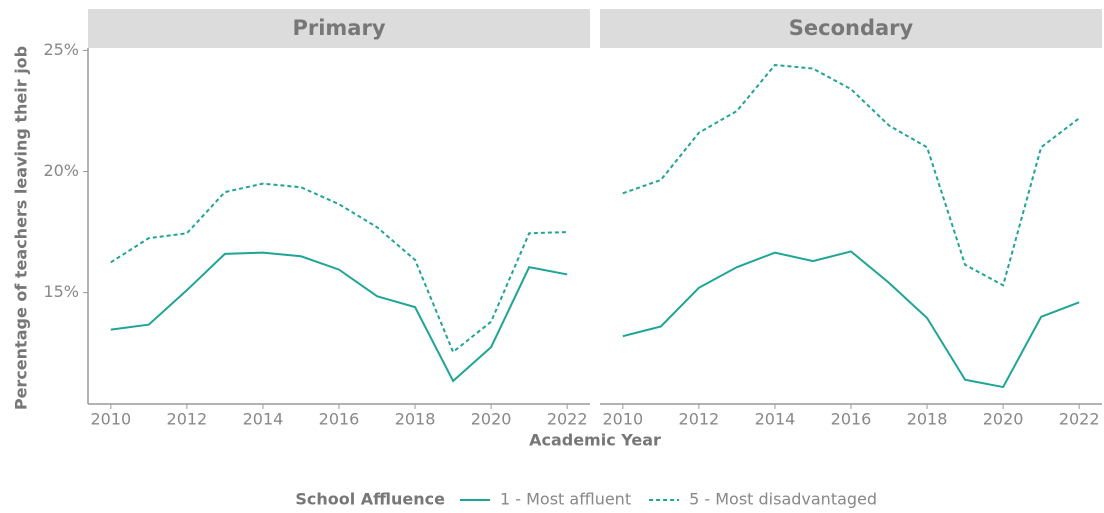  Describe the element at coordinates (61, 291) in the screenshot. I see `y-tick-label: 15%` at that location.